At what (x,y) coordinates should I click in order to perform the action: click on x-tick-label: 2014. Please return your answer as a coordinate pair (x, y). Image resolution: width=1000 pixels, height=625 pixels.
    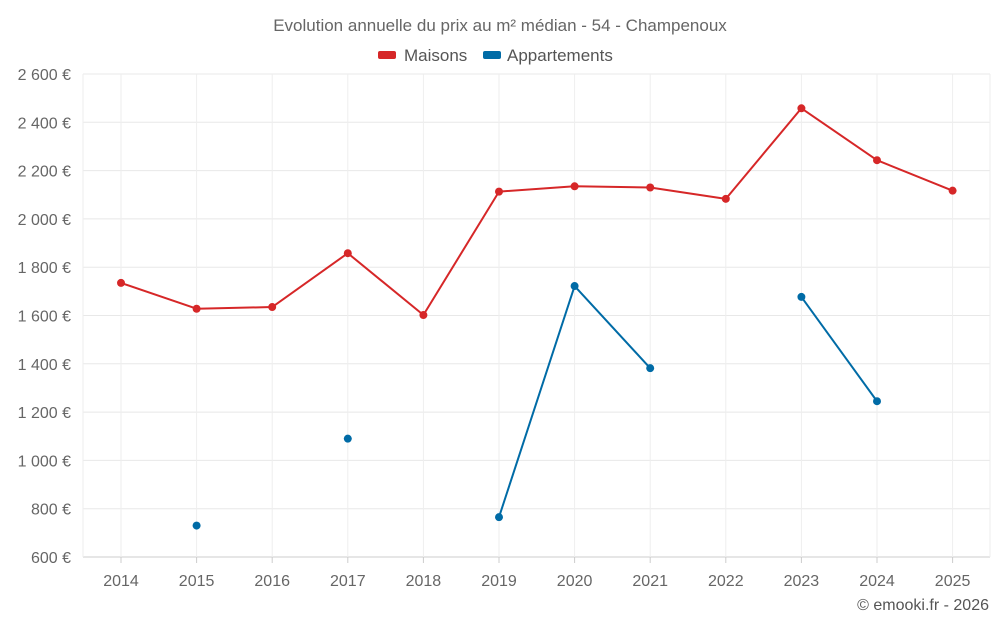
    Looking at the image, I should click on (121, 581).